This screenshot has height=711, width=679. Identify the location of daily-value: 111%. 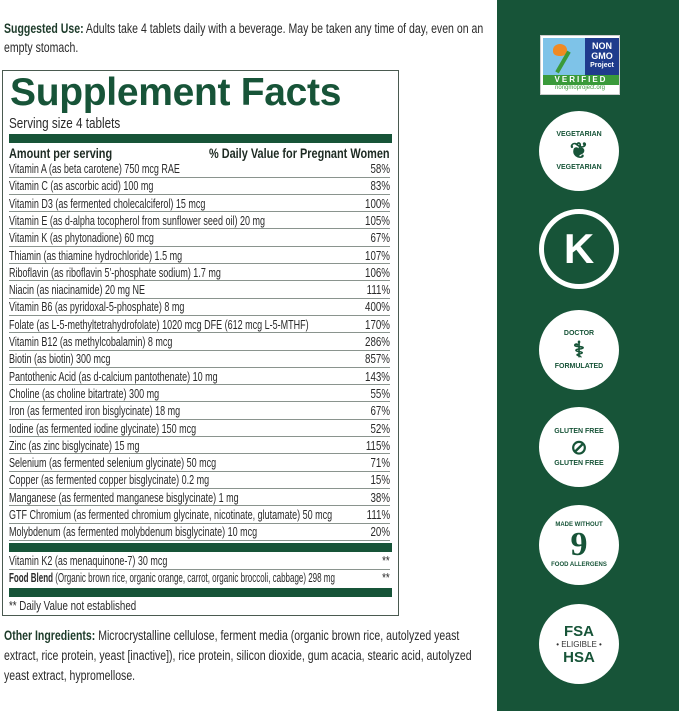
(378, 290).